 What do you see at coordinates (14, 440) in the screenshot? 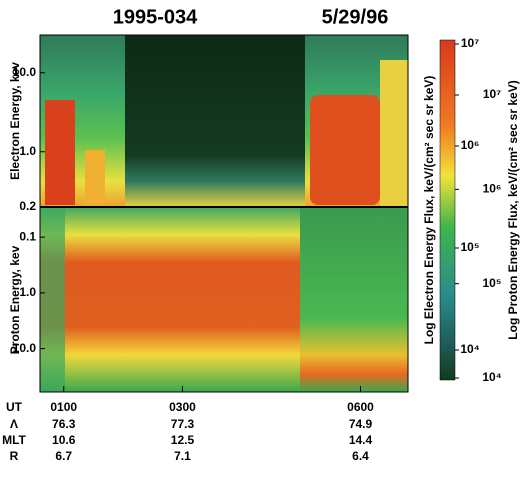
I see `ephemeris-label: MLT` at bounding box center [14, 440].